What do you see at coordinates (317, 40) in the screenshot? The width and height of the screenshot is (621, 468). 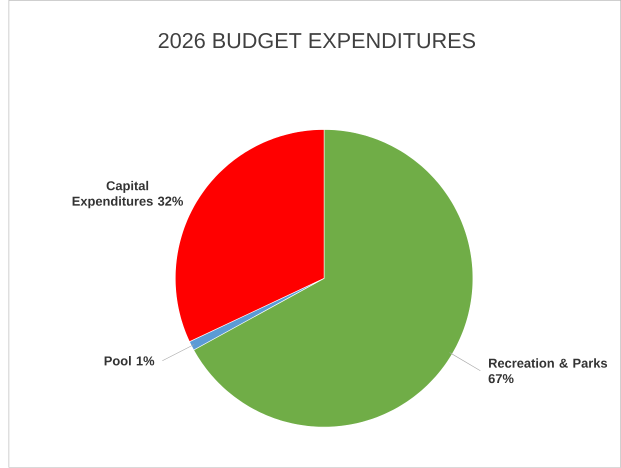 I see `chart-title: 2026 BUDGET EXPENDITURES` at bounding box center [317, 40].